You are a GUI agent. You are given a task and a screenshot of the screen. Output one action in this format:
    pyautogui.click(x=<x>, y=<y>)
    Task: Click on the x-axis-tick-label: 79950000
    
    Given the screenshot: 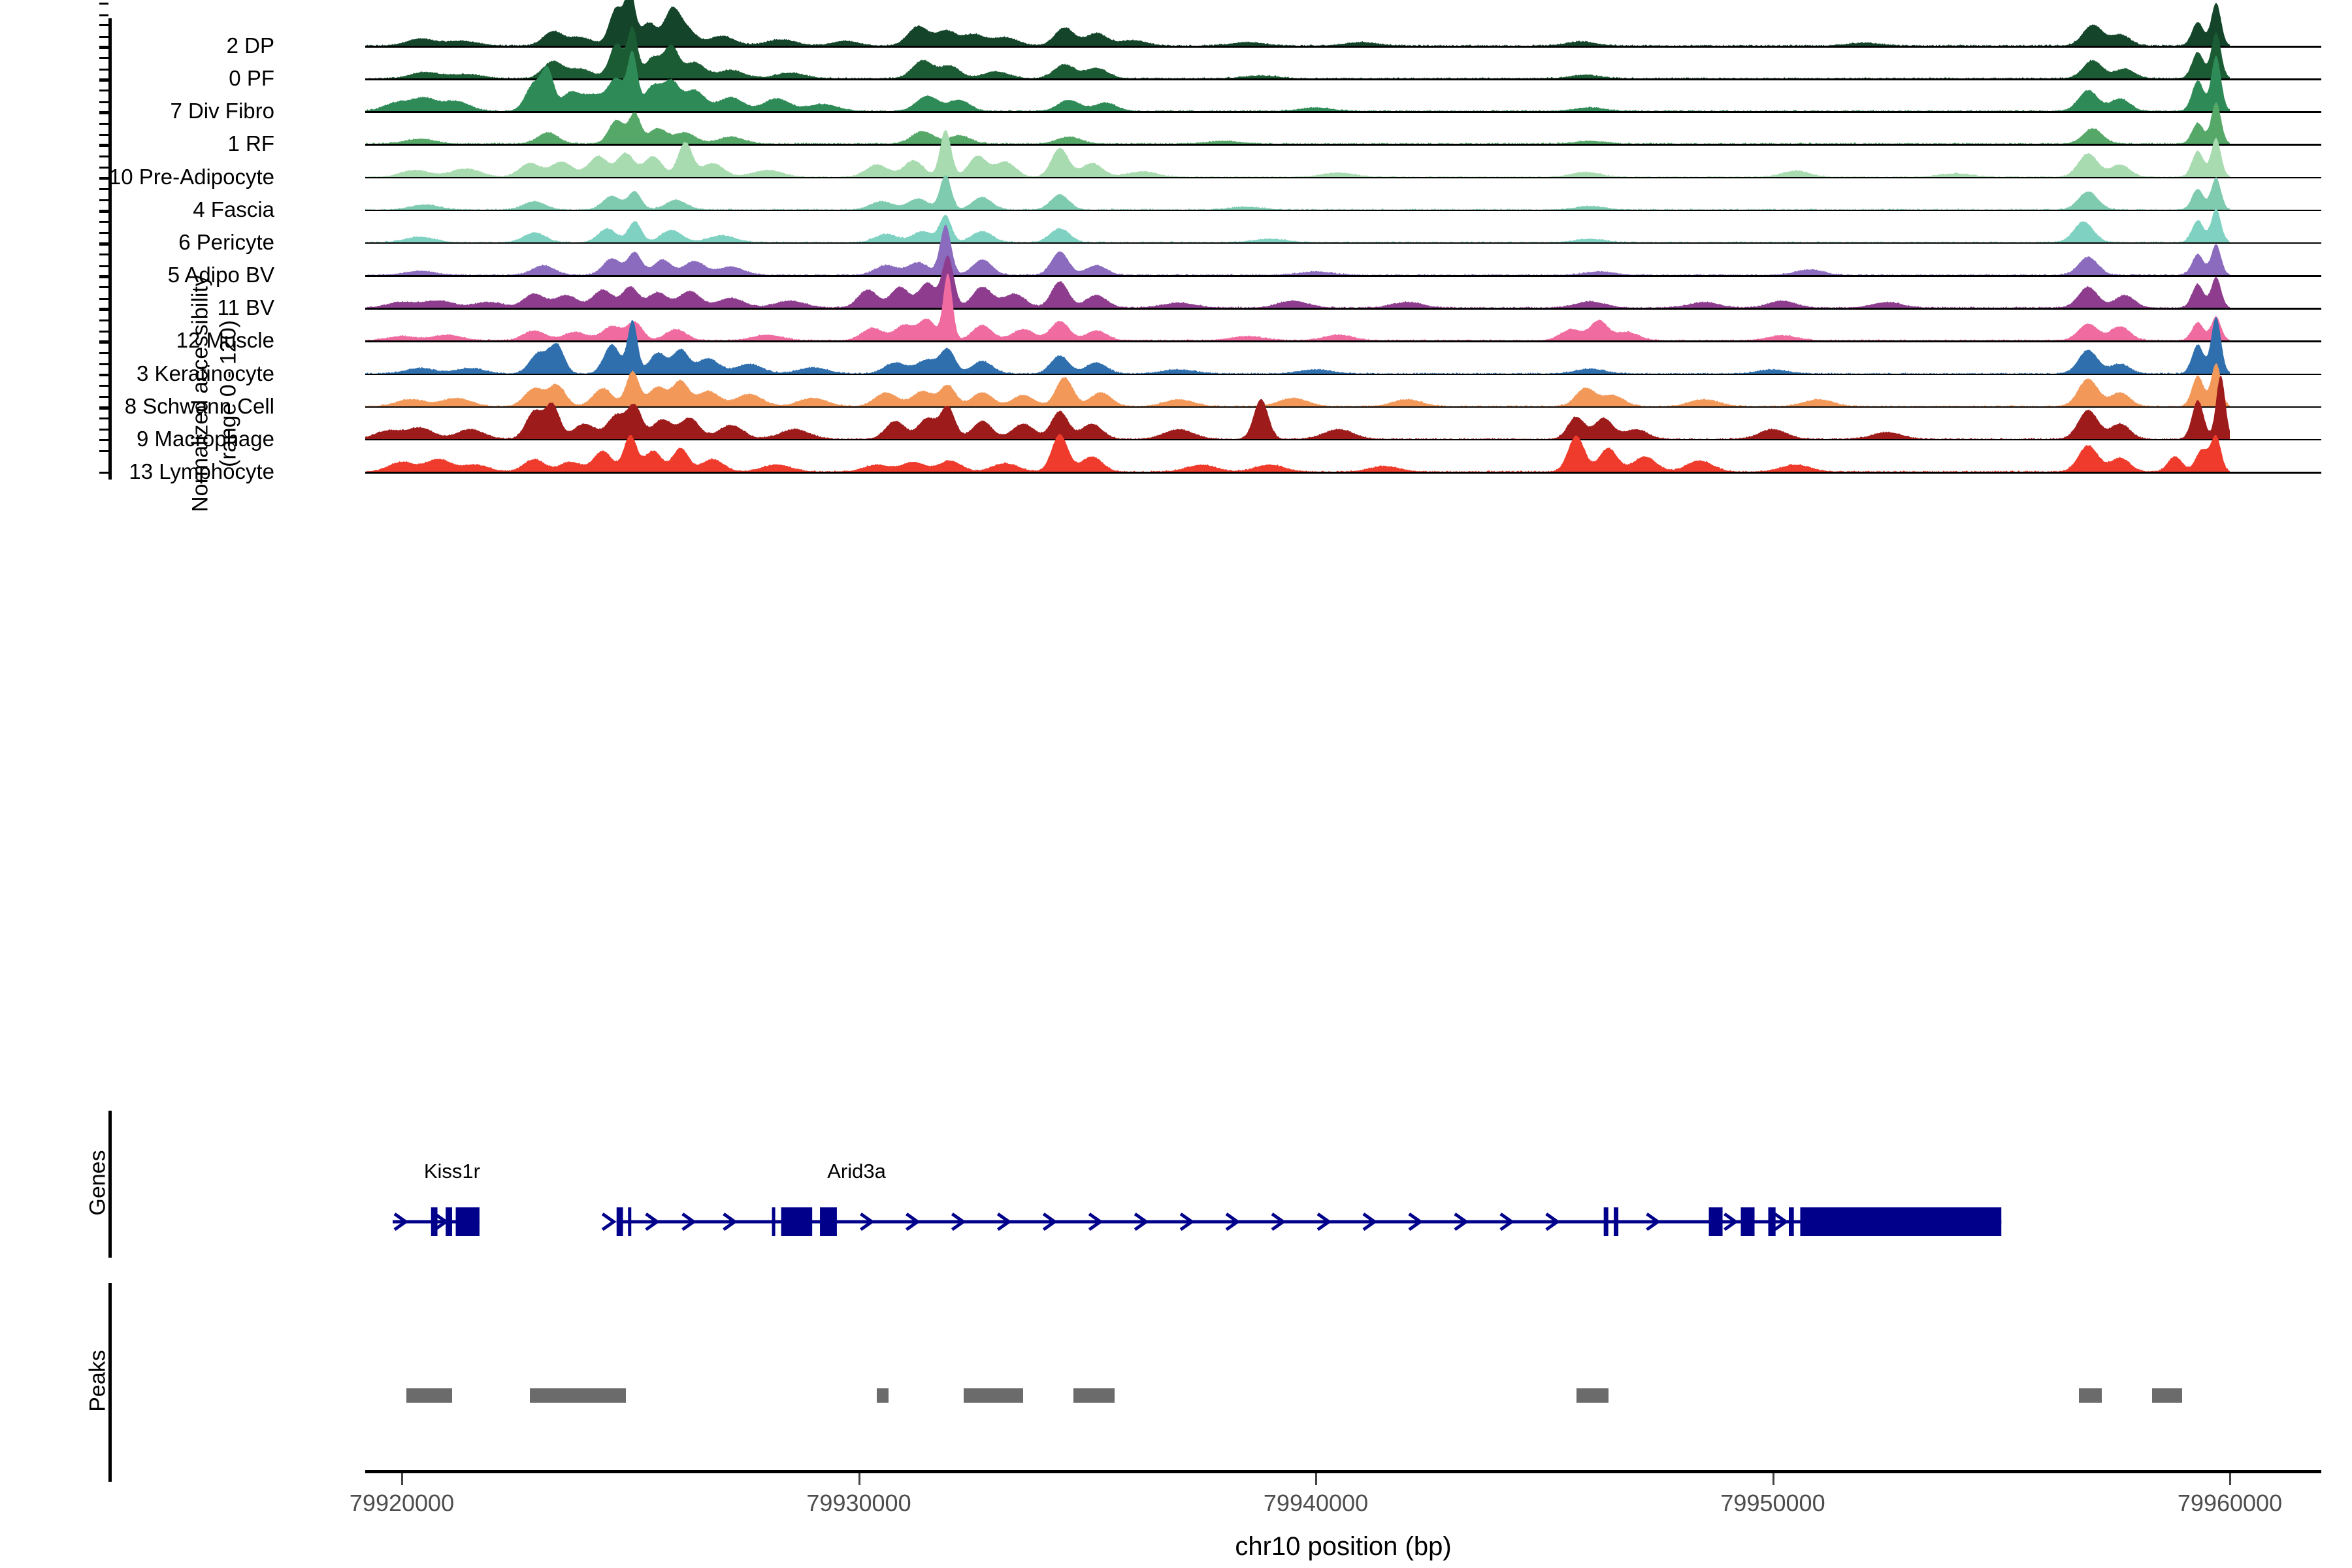 What is the action you would take?
    pyautogui.click(x=1772, y=1503)
    